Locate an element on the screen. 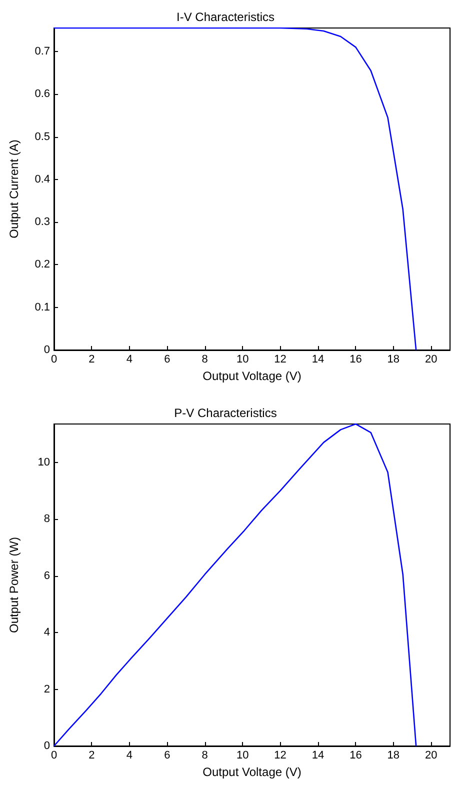 This screenshot has height=792, width=451. y-tick-label: 0.2 is located at coordinates (42, 264).